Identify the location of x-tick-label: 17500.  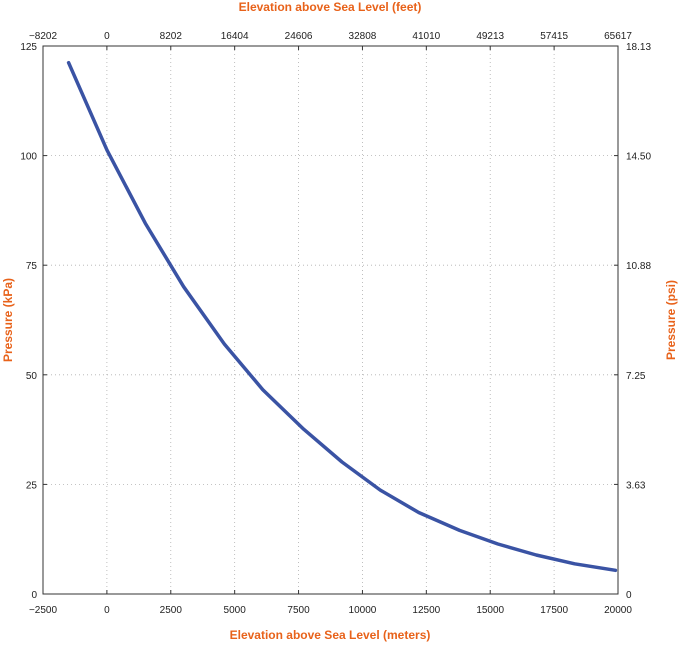
(554, 610).